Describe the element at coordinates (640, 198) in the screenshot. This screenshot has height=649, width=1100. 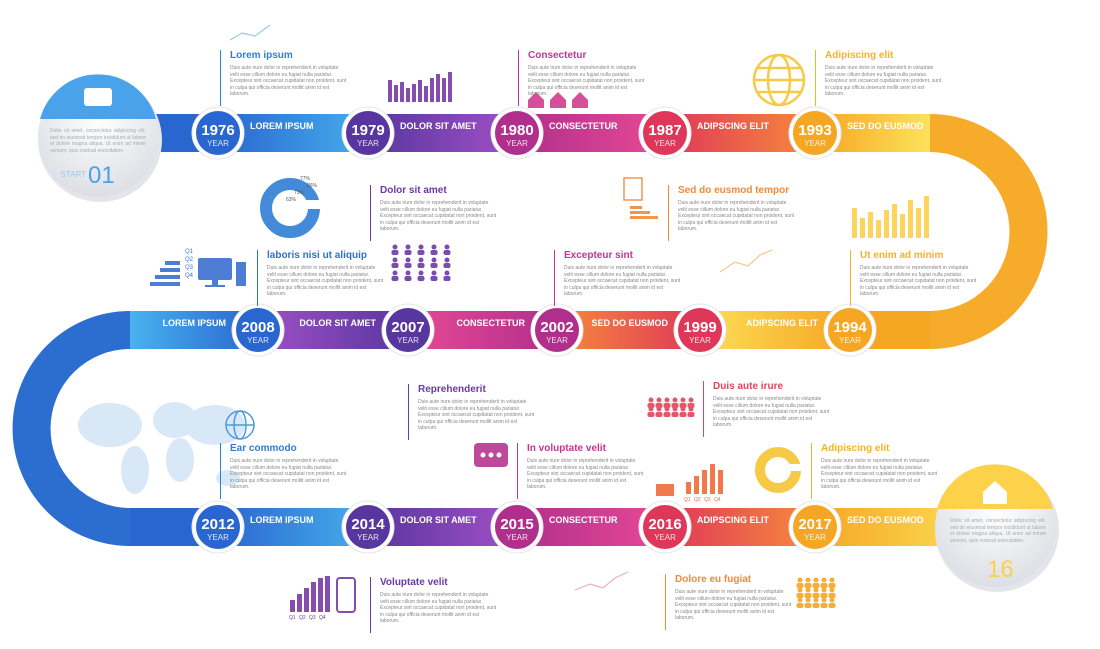
I see `document-icon` at that location.